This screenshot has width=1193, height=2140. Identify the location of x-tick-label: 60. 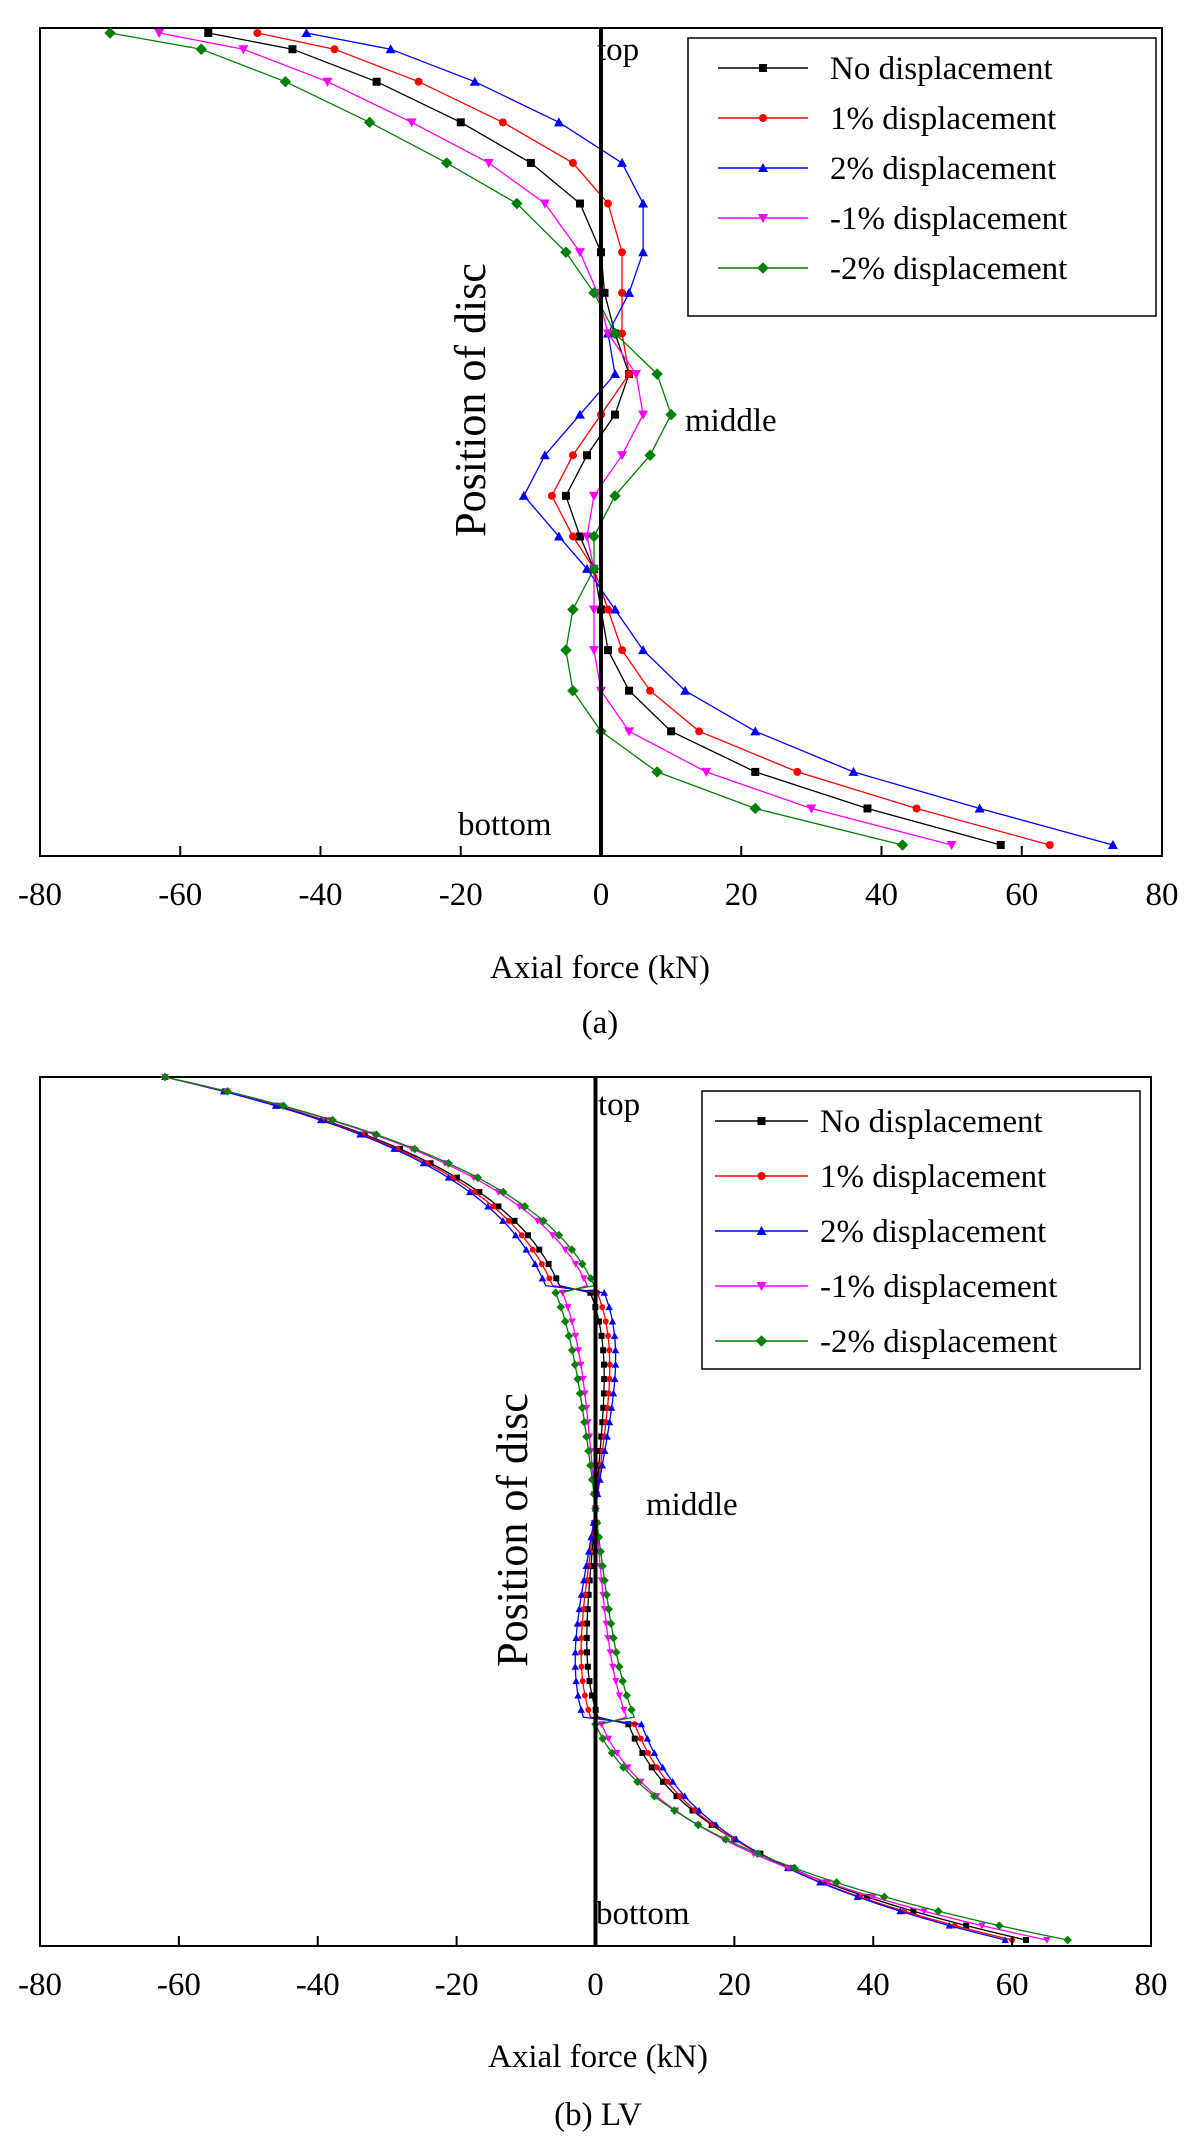
(1021, 895).